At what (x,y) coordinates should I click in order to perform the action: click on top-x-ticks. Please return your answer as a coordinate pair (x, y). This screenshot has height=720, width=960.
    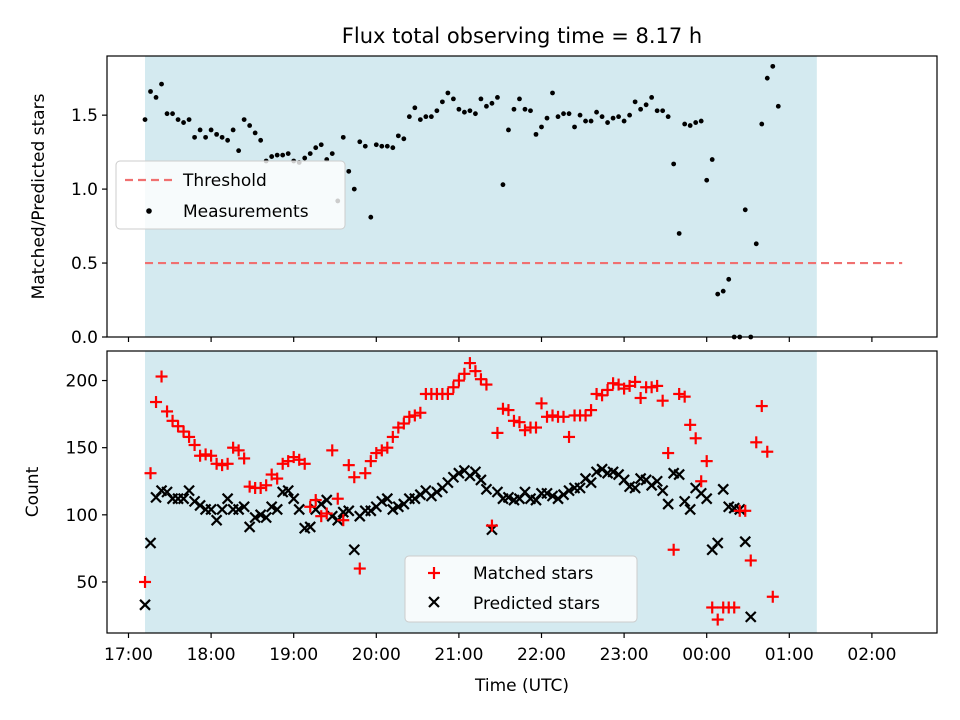
    Looking at the image, I should click on (500, 339).